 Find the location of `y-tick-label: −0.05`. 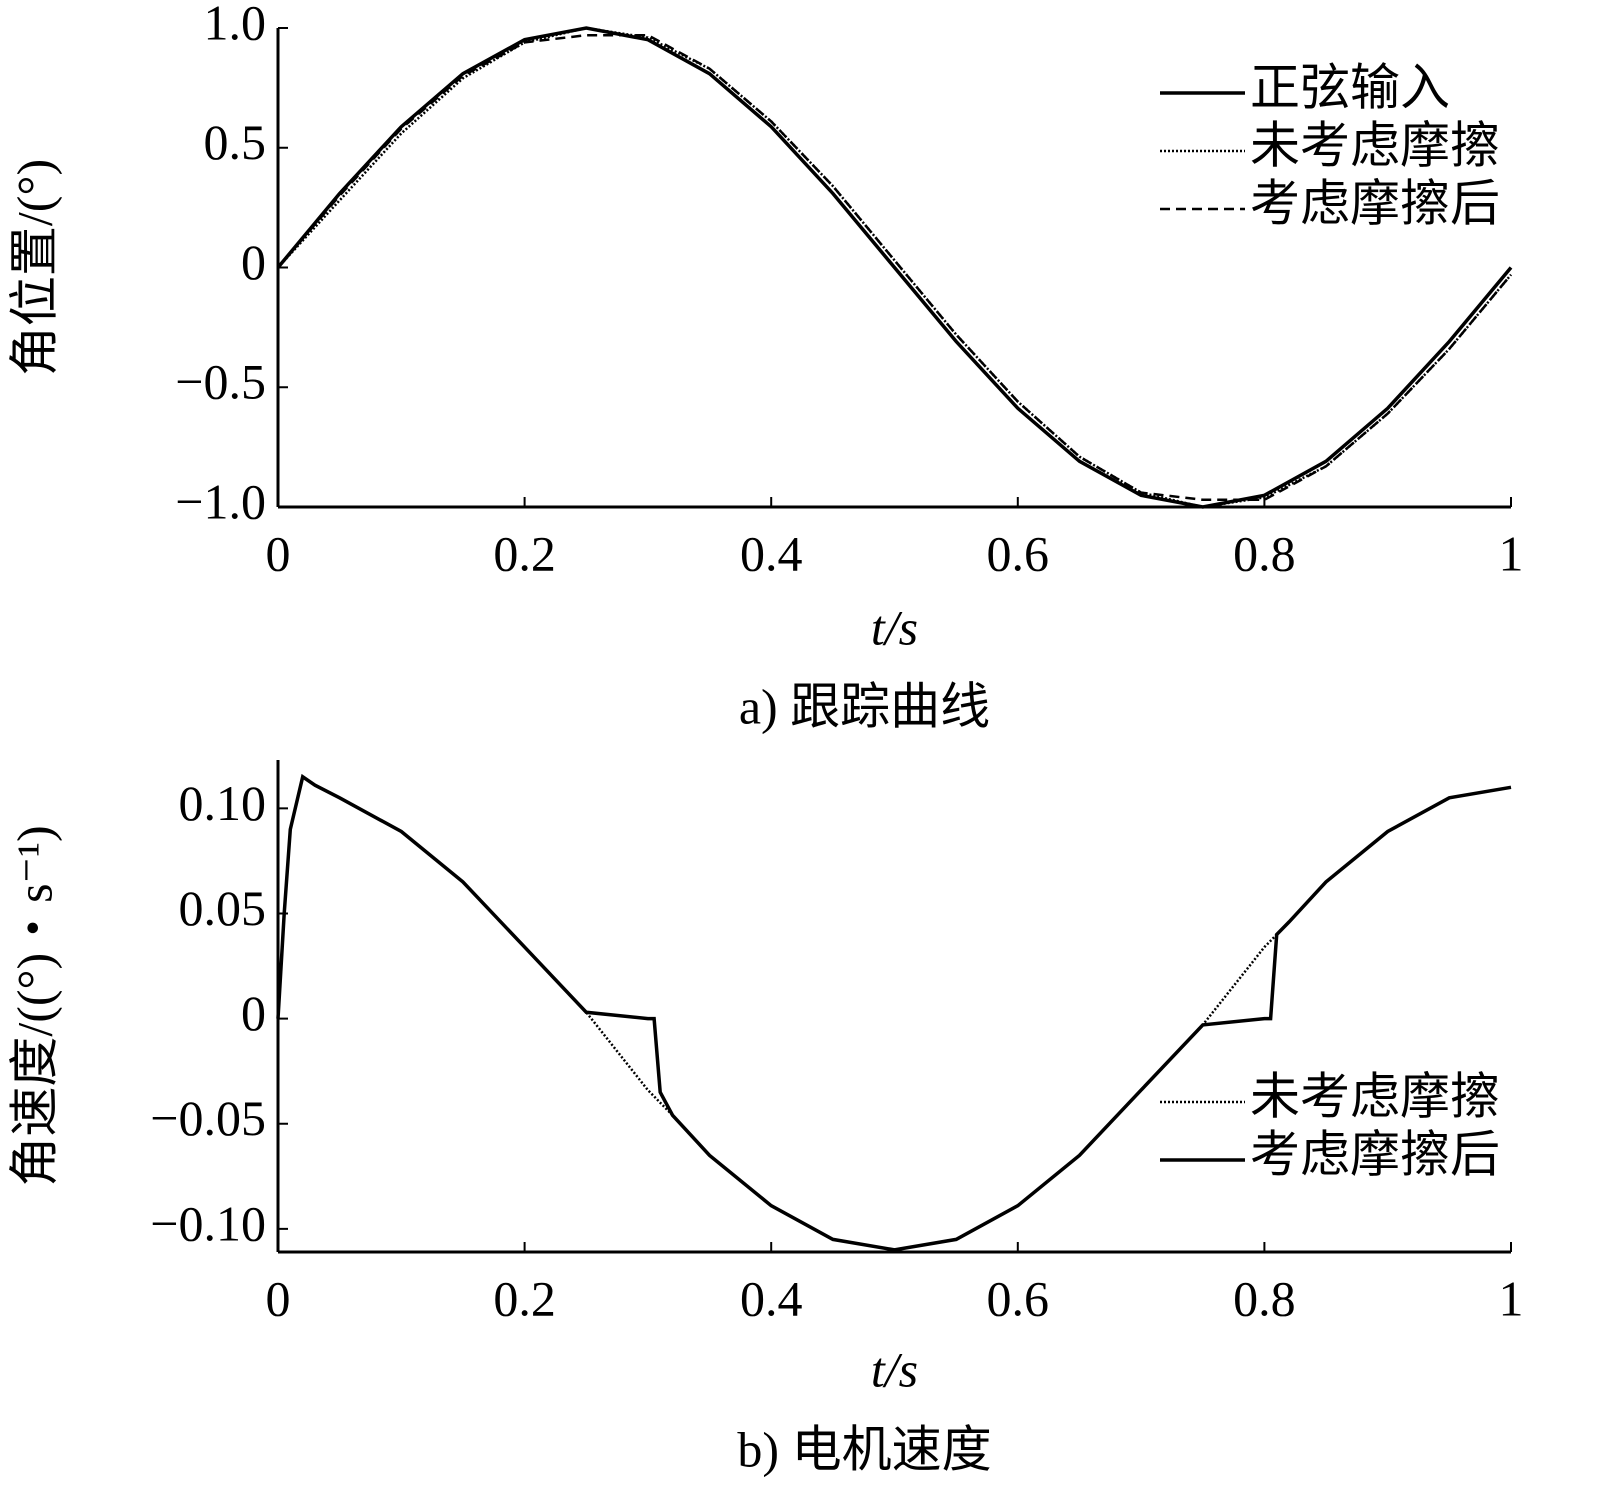

y-tick-label: −0.05 is located at coordinates (208, 1118).